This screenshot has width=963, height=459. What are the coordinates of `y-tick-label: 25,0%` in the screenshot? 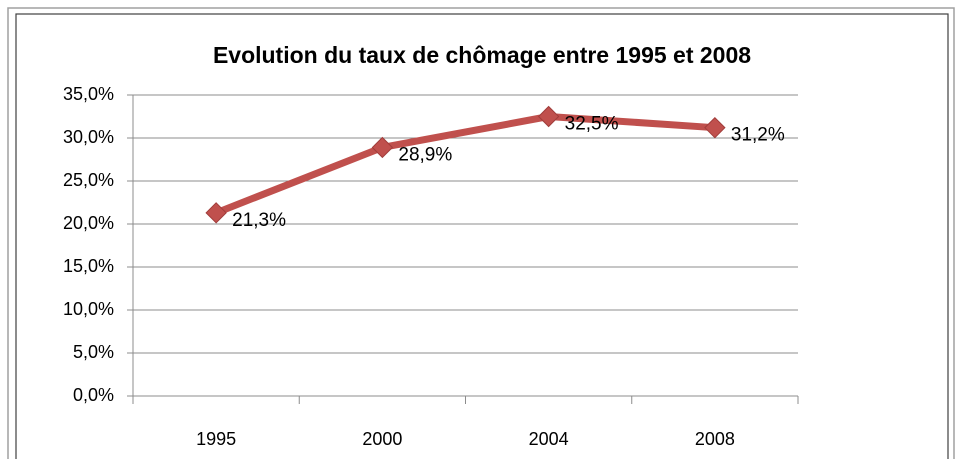 It's located at (88, 180).